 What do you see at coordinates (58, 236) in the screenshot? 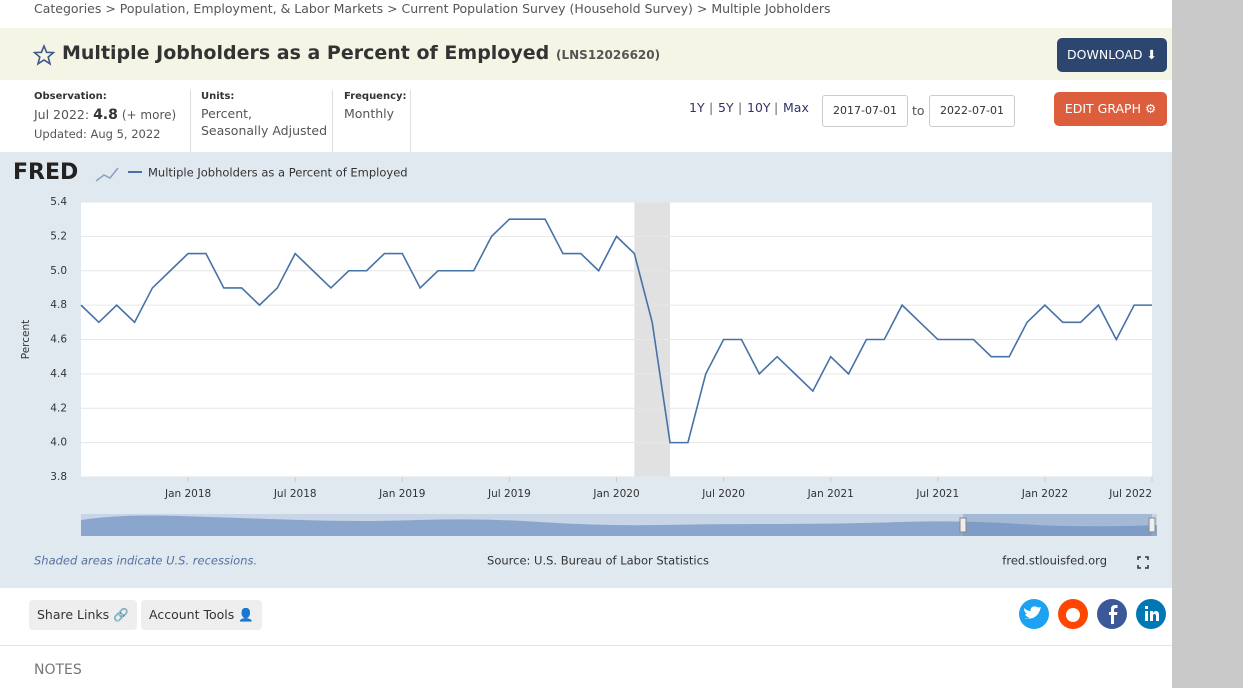
I see `y-tick-label: 5.2` at bounding box center [58, 236].